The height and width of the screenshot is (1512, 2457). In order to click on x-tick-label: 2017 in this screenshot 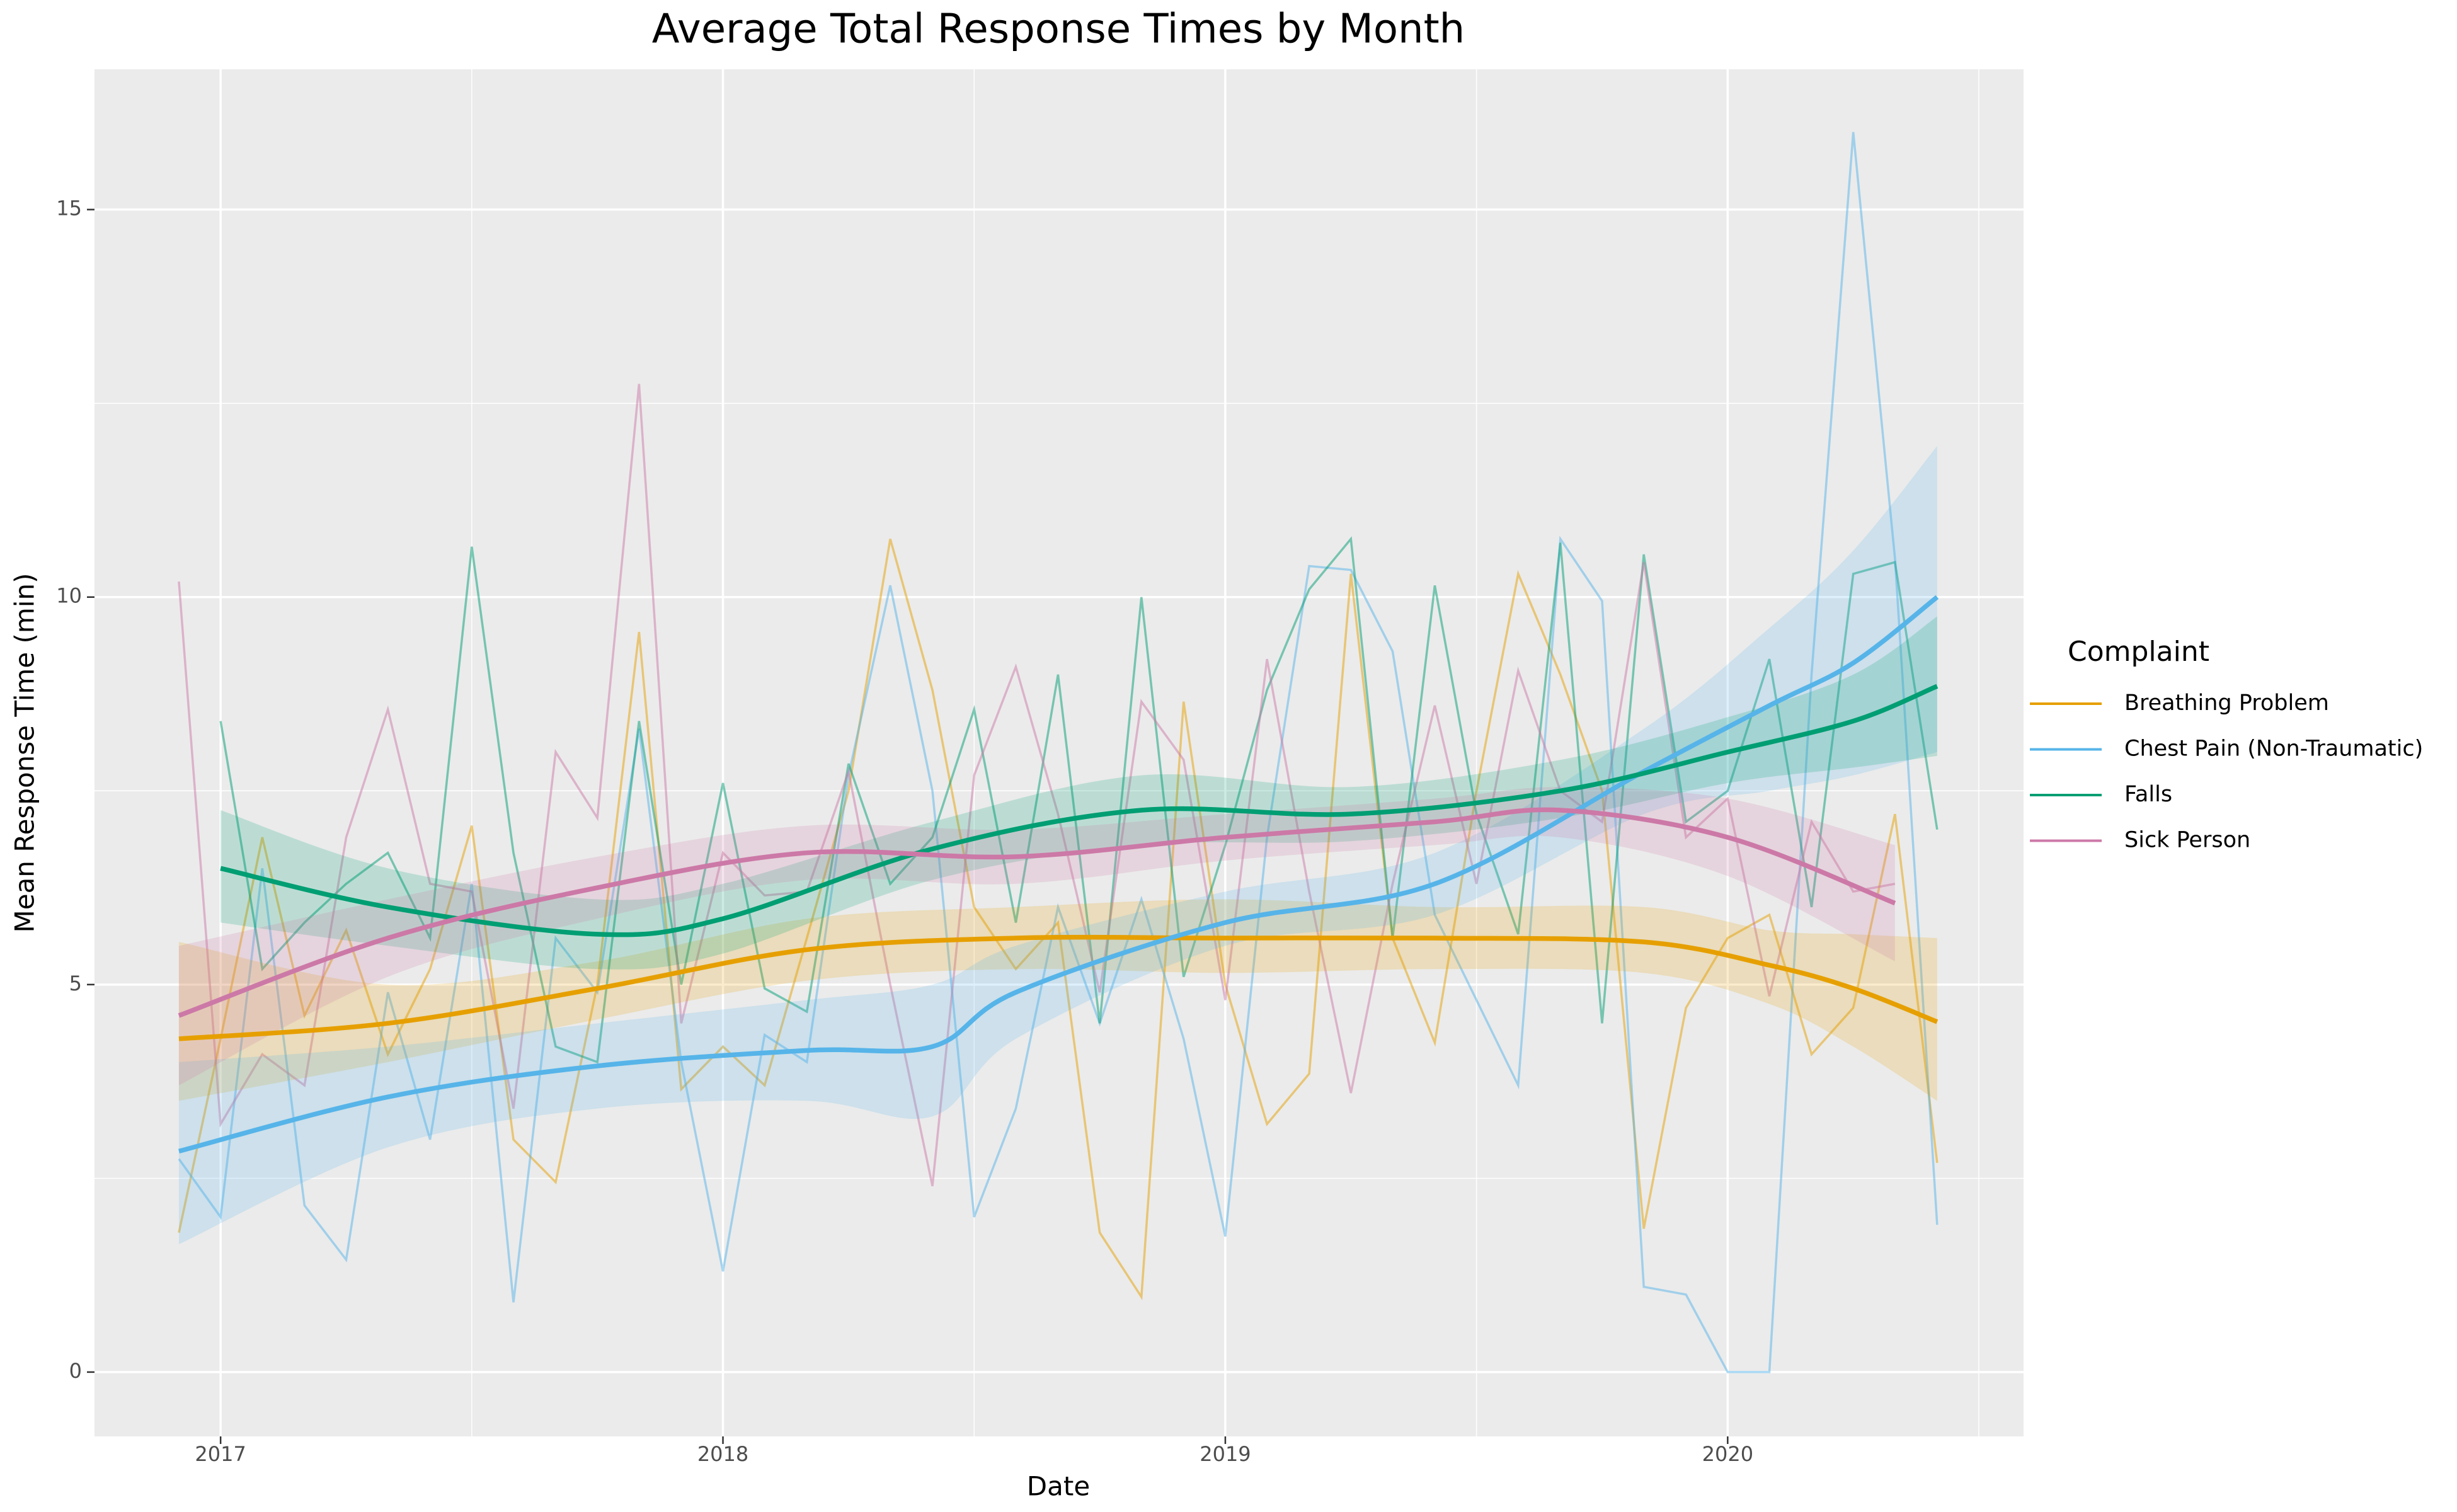, I will do `click(220, 1454)`.